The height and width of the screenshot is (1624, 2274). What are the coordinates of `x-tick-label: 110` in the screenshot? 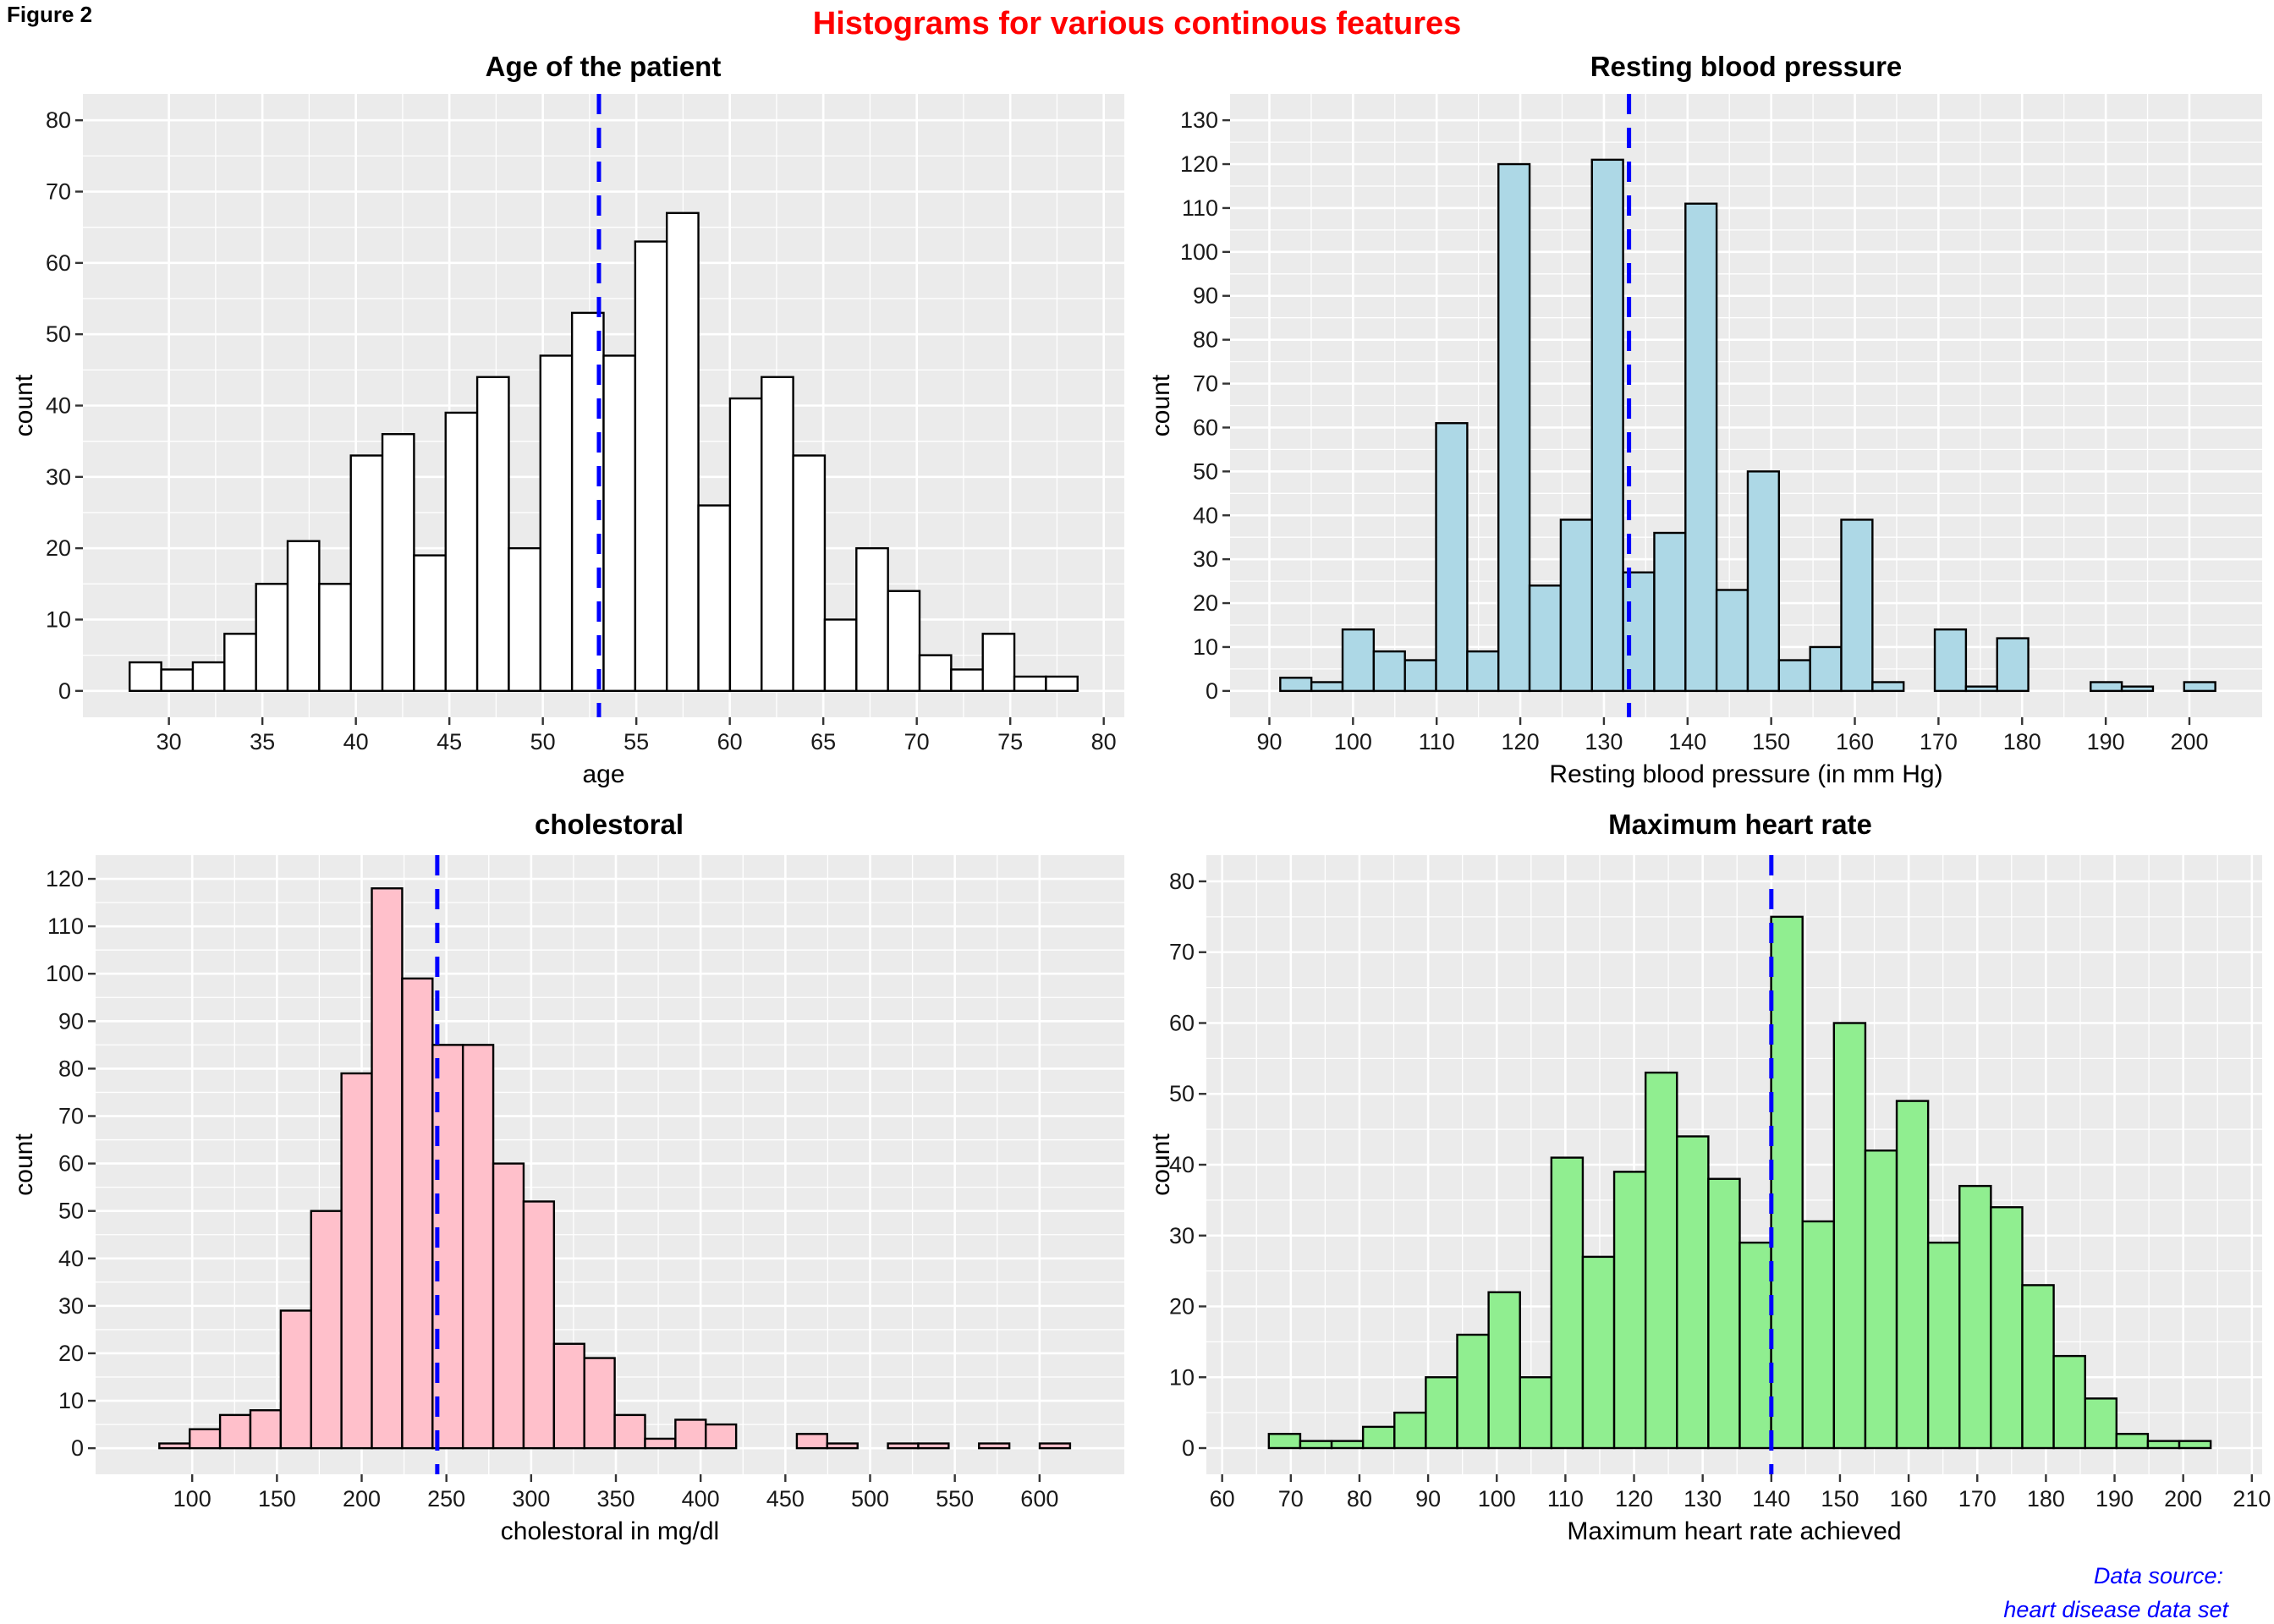 It's located at (1565, 1499).